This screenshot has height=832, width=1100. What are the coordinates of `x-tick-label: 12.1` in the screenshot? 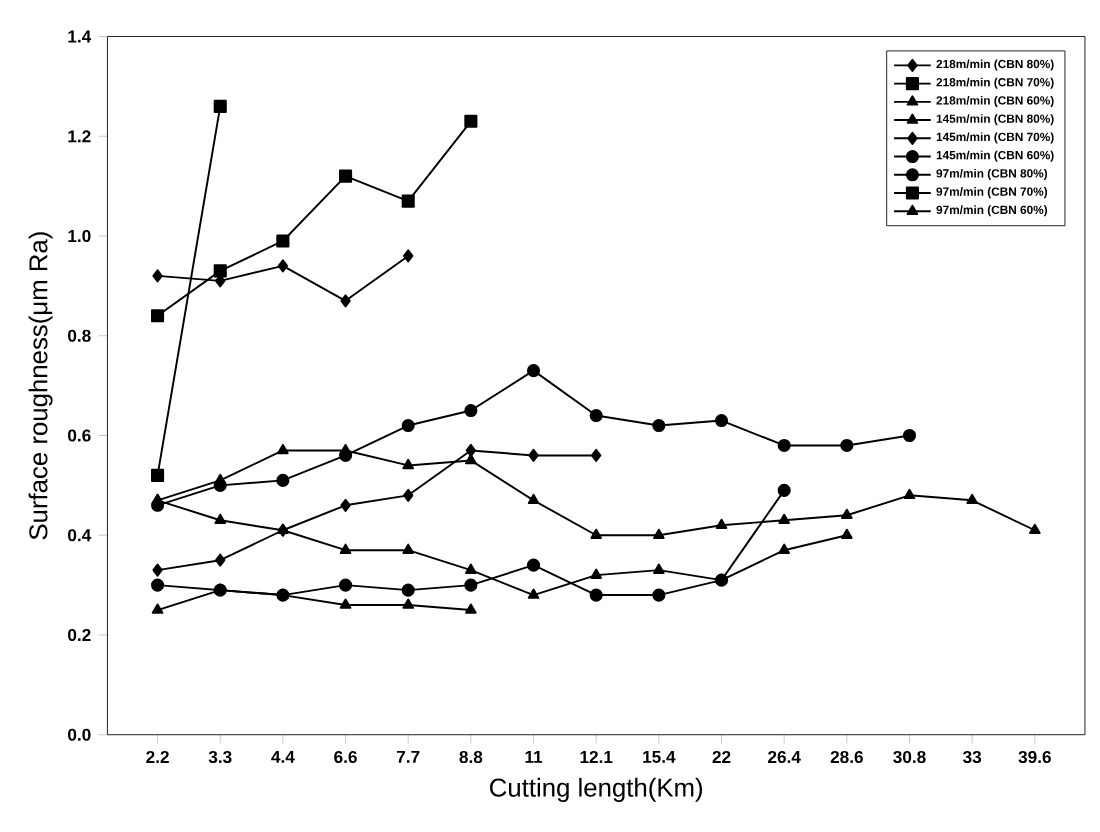 It's located at (596, 757).